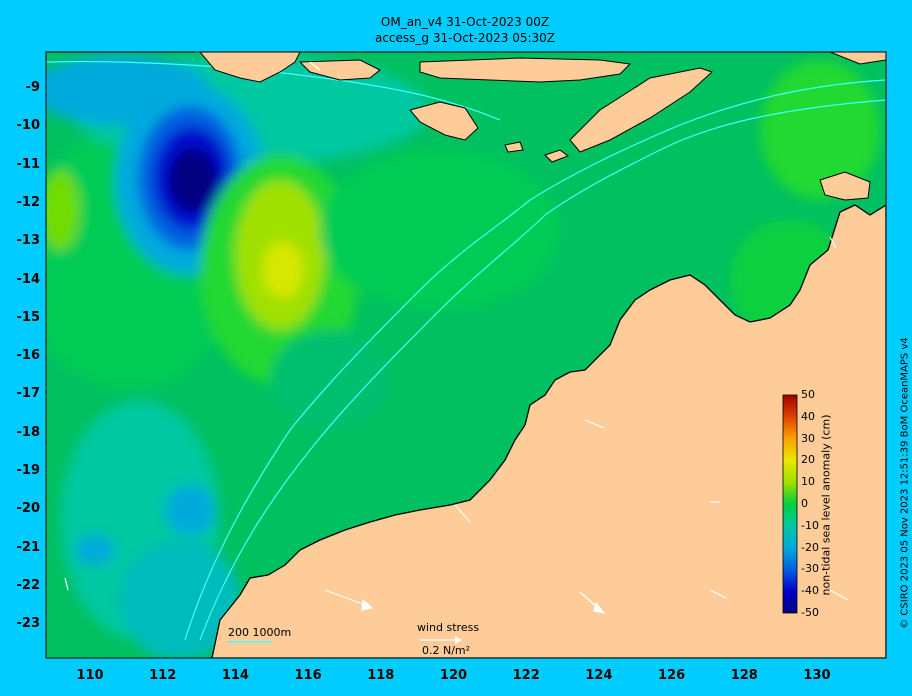 The width and height of the screenshot is (912, 696). What do you see at coordinates (808, 438) in the screenshot?
I see `colorbar-tick-label: 30` at bounding box center [808, 438].